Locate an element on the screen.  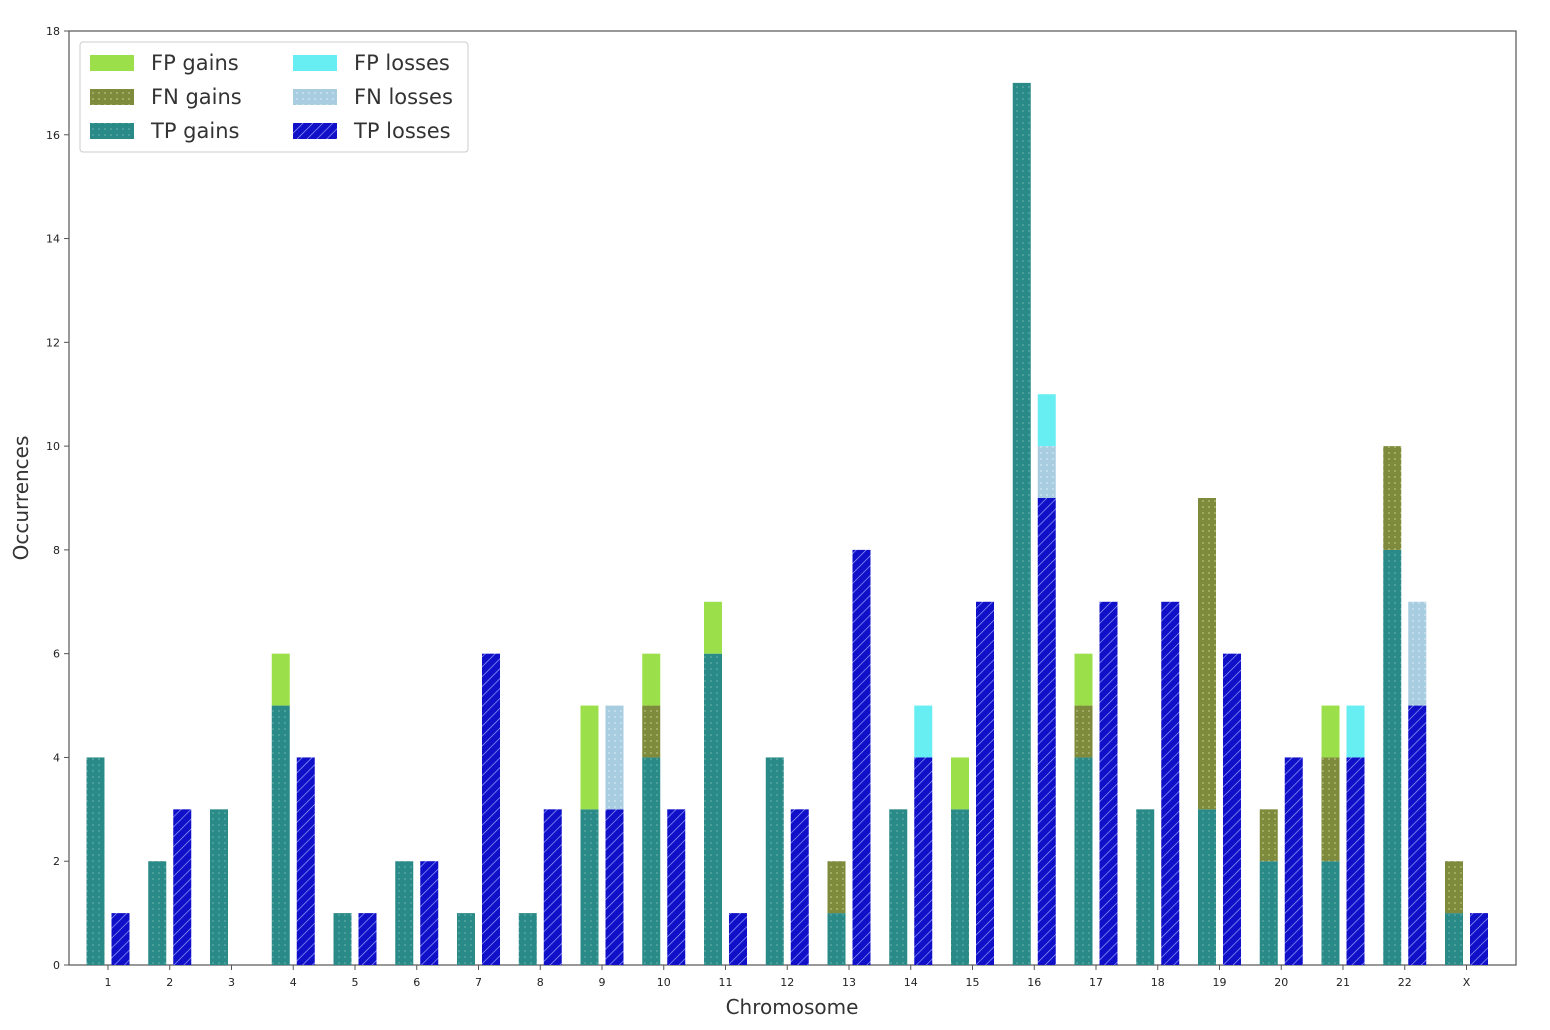
x-tick-label: 4 is located at coordinates (293, 982).